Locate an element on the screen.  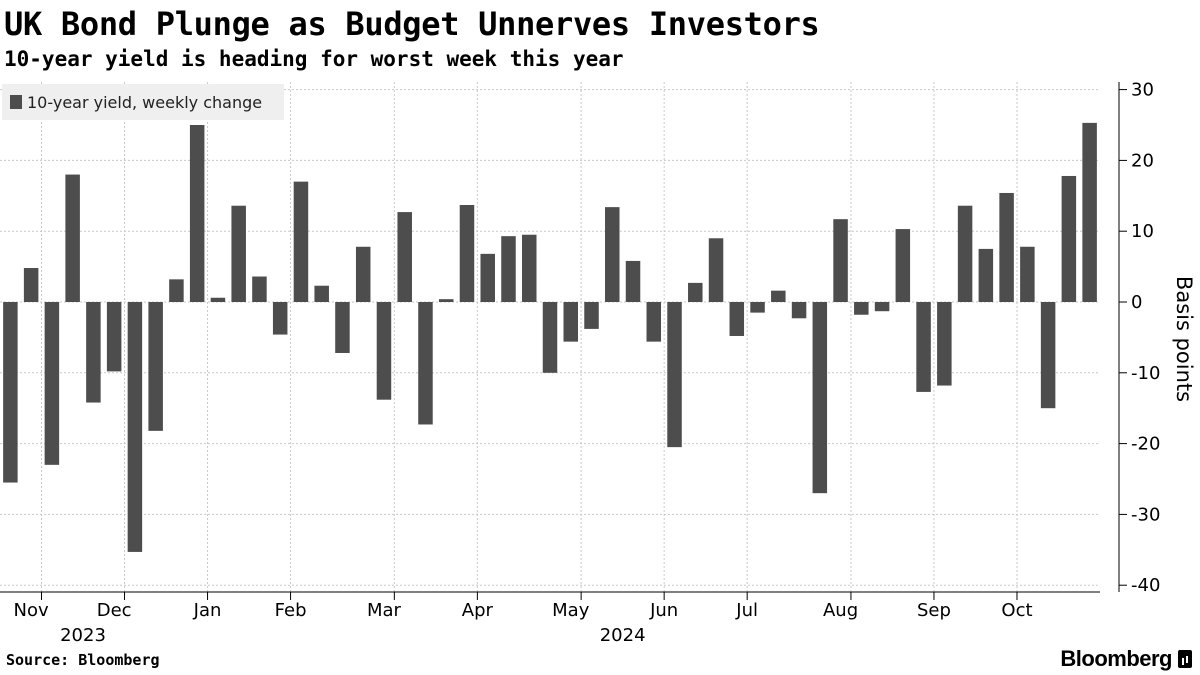
x-tick-label: Aug is located at coordinates (840, 610).